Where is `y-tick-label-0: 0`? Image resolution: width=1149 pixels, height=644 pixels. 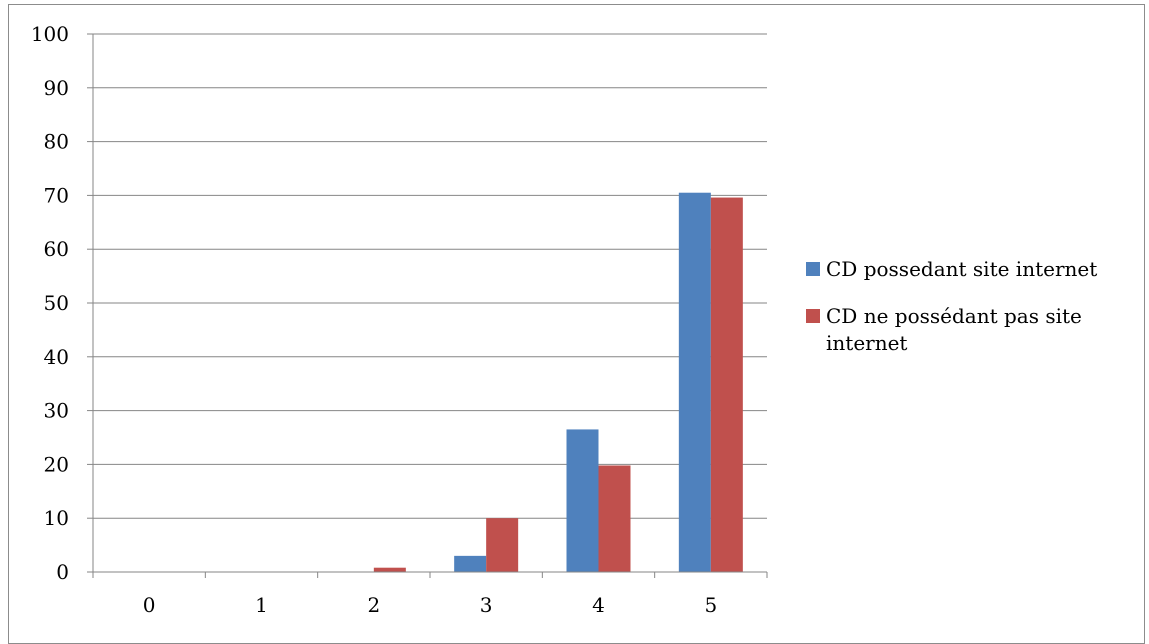 y-tick-label-0: 0 is located at coordinates (62, 572).